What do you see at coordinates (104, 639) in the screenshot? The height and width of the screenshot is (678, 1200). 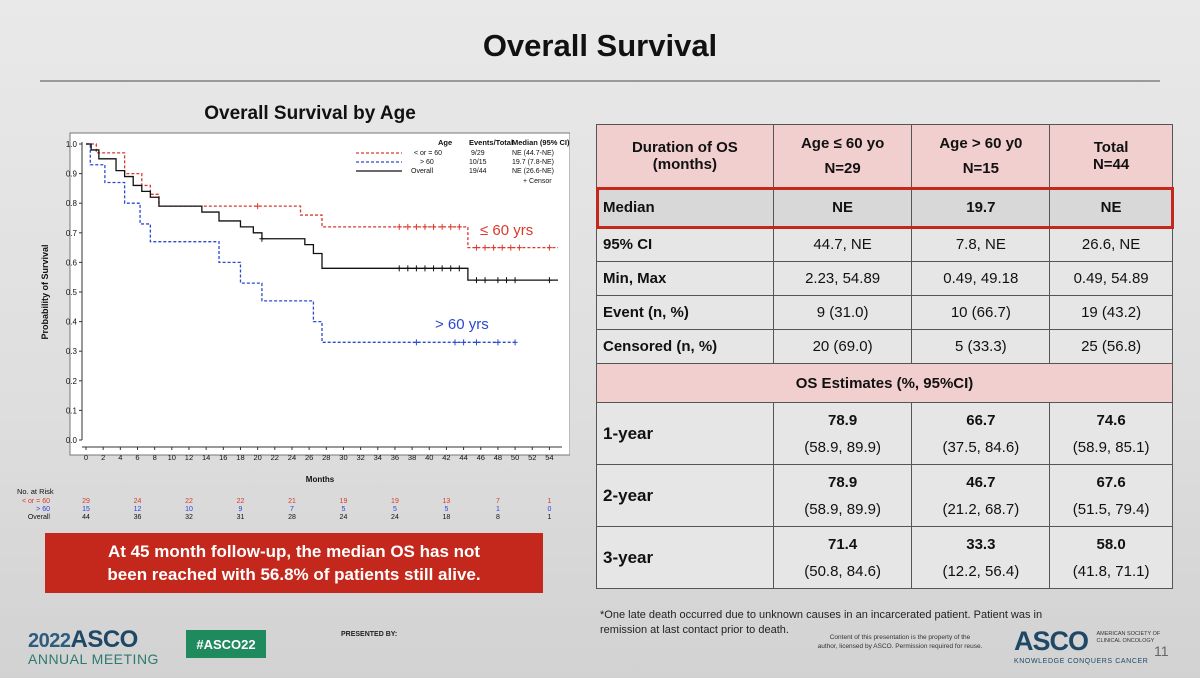 I see `logo-brand: ASCO` at bounding box center [104, 639].